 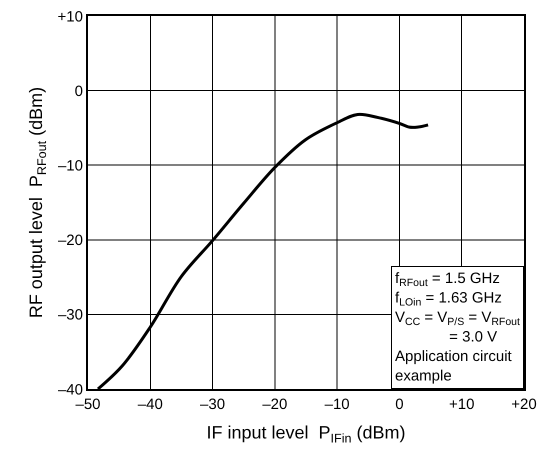 What do you see at coordinates (524, 404) in the screenshot?
I see `x-tick-label: +20` at bounding box center [524, 404].